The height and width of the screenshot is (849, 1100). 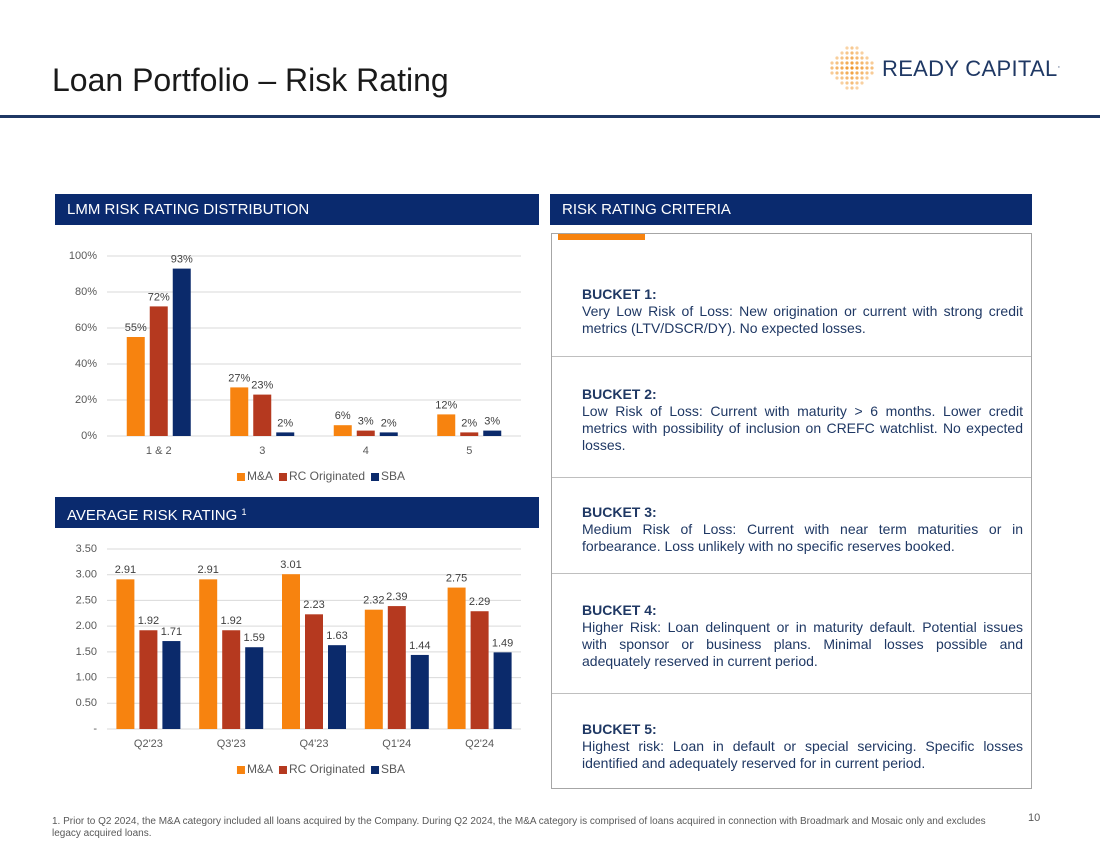 What do you see at coordinates (327, 769) in the screenshot?
I see `legend-label: RC Originated` at bounding box center [327, 769].